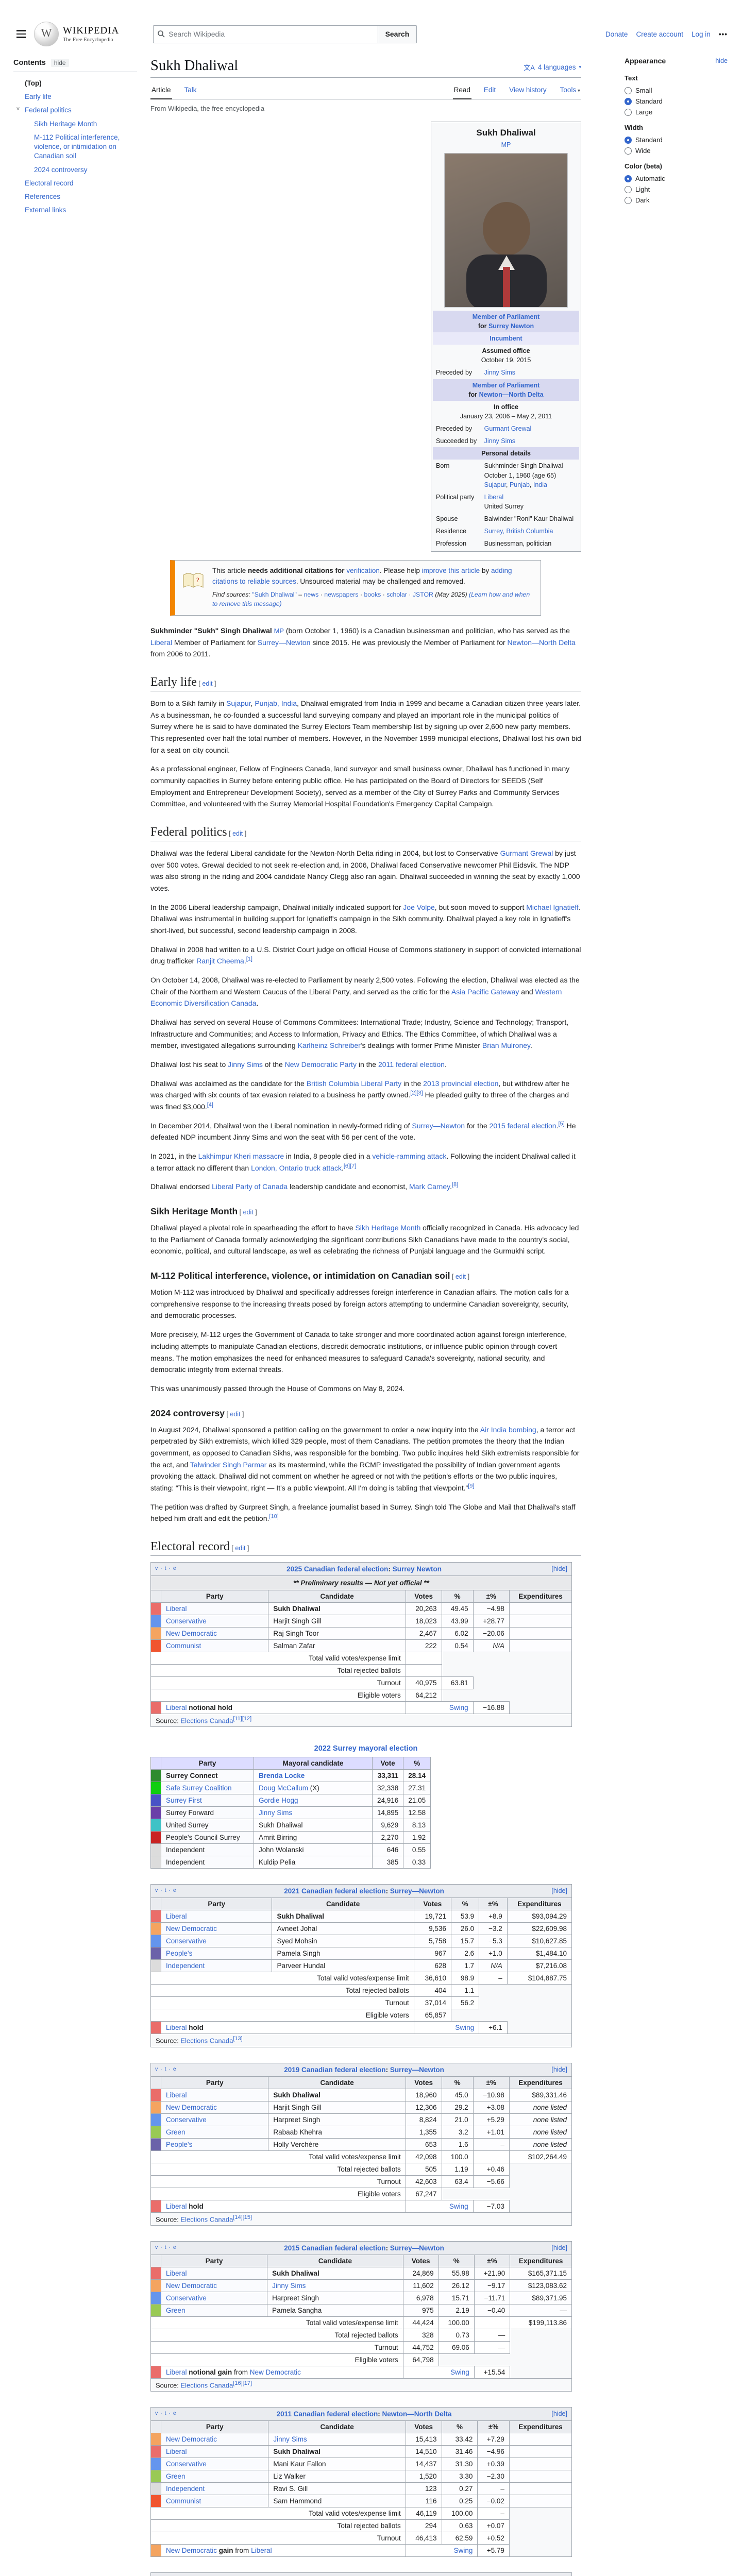 The height and width of the screenshot is (2576, 742). I want to click on reference-superscript: [11][12], so click(242, 1718).